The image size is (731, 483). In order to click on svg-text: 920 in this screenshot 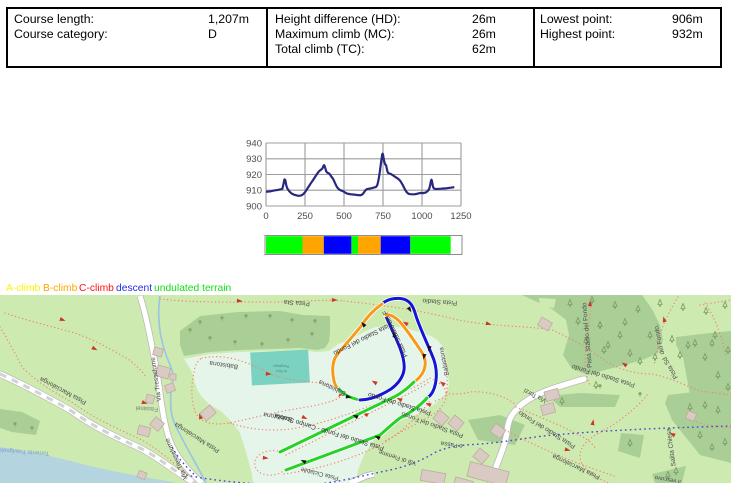, I will do `click(254, 175)`.